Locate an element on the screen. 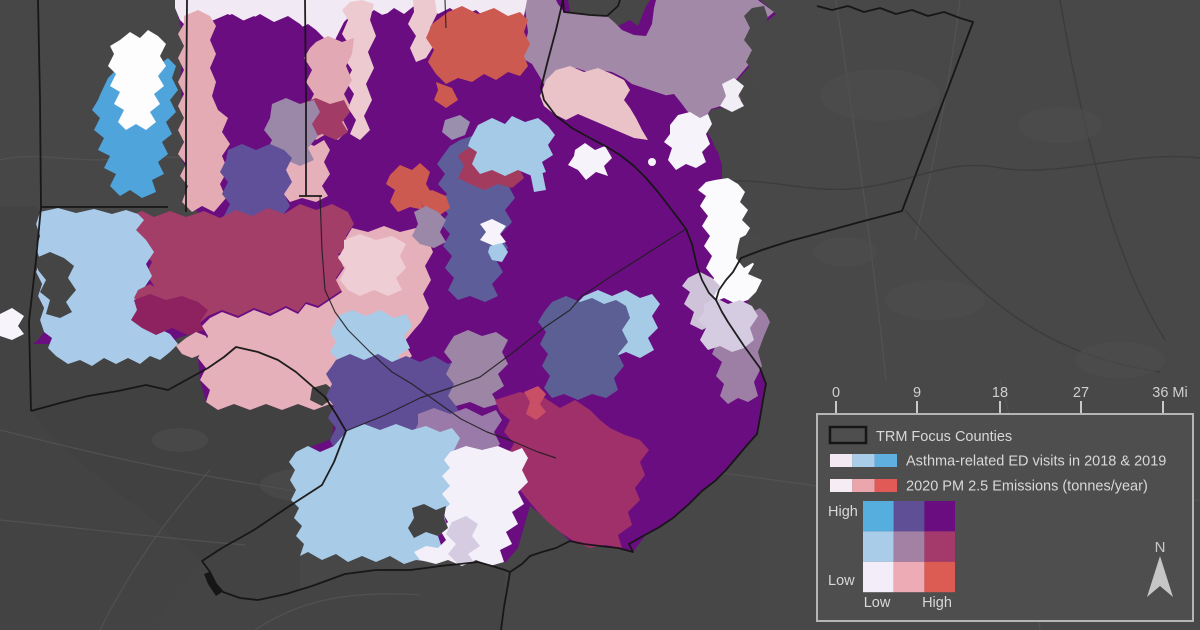 The height and width of the screenshot is (630, 1200). svg-text: 36 Mi is located at coordinates (1169, 393).